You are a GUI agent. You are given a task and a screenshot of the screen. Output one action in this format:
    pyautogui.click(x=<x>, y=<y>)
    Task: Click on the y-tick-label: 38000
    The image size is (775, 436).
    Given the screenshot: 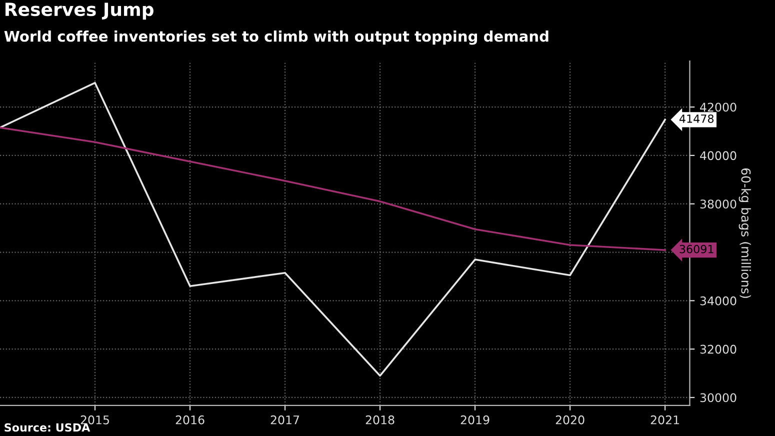 What is the action you would take?
    pyautogui.click(x=718, y=204)
    